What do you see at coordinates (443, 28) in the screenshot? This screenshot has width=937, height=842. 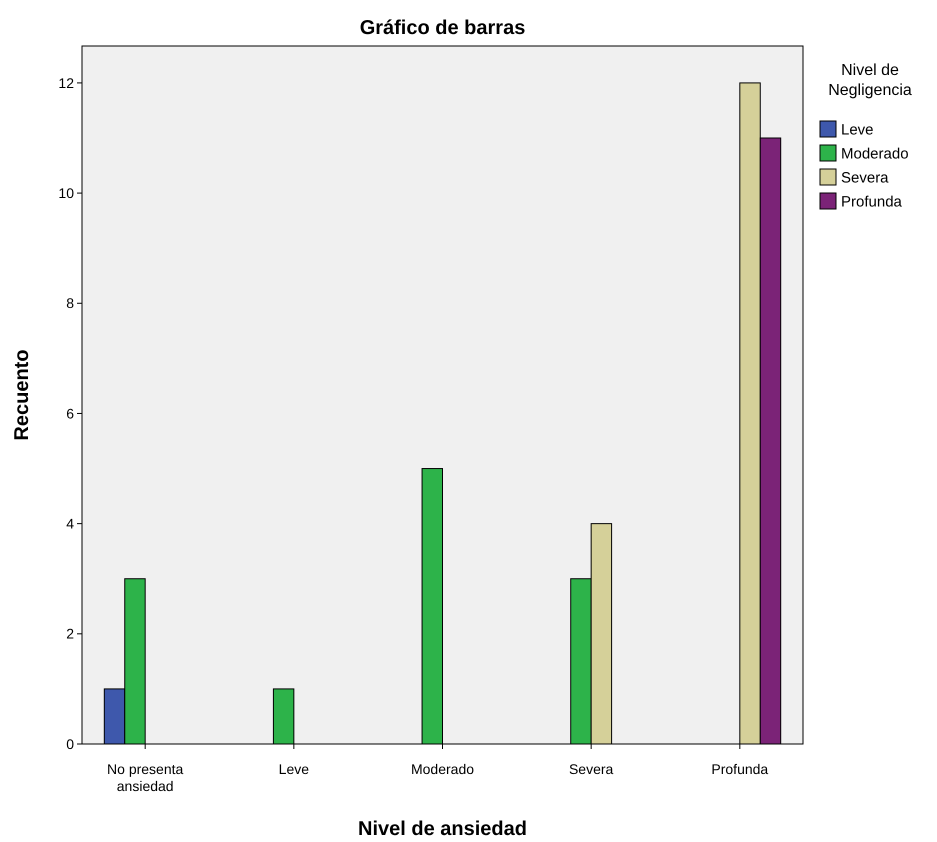 I see `chart-title: Gráfico de barras` at bounding box center [443, 28].